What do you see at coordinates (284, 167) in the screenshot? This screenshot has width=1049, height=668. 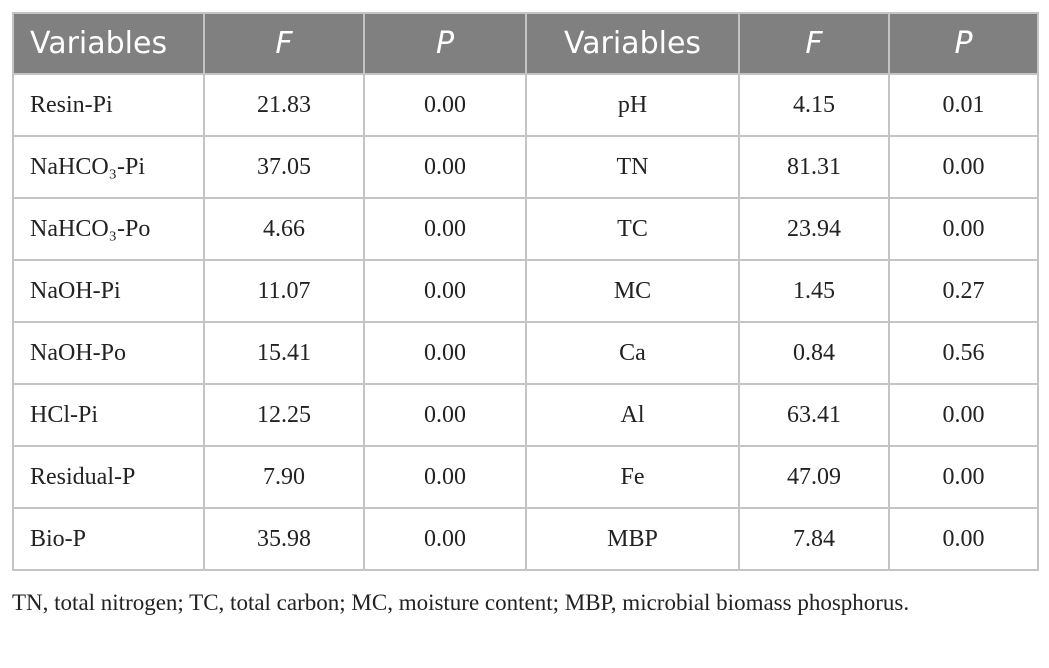 I see `table-cell: 37.05` at bounding box center [284, 167].